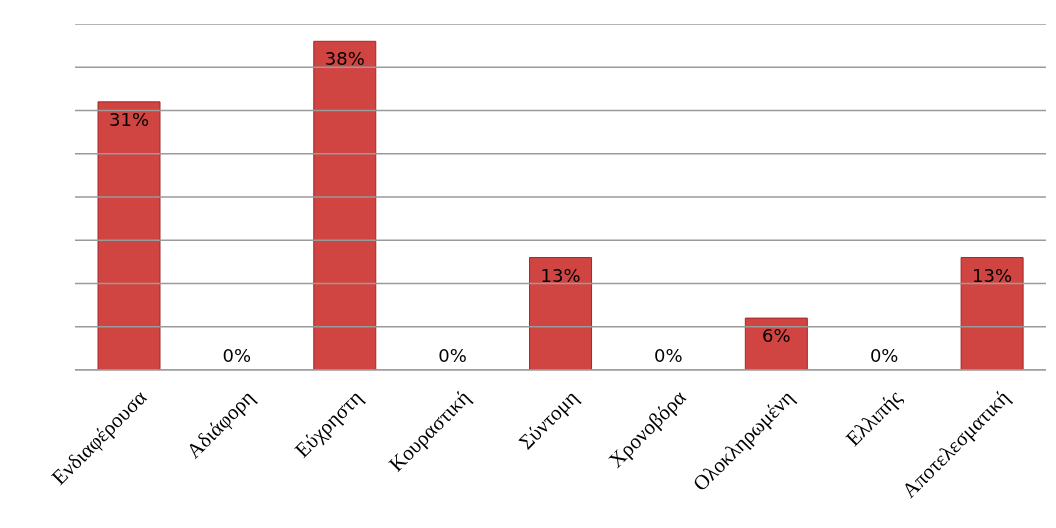  I want to click on data-label: 38%, so click(344, 59).